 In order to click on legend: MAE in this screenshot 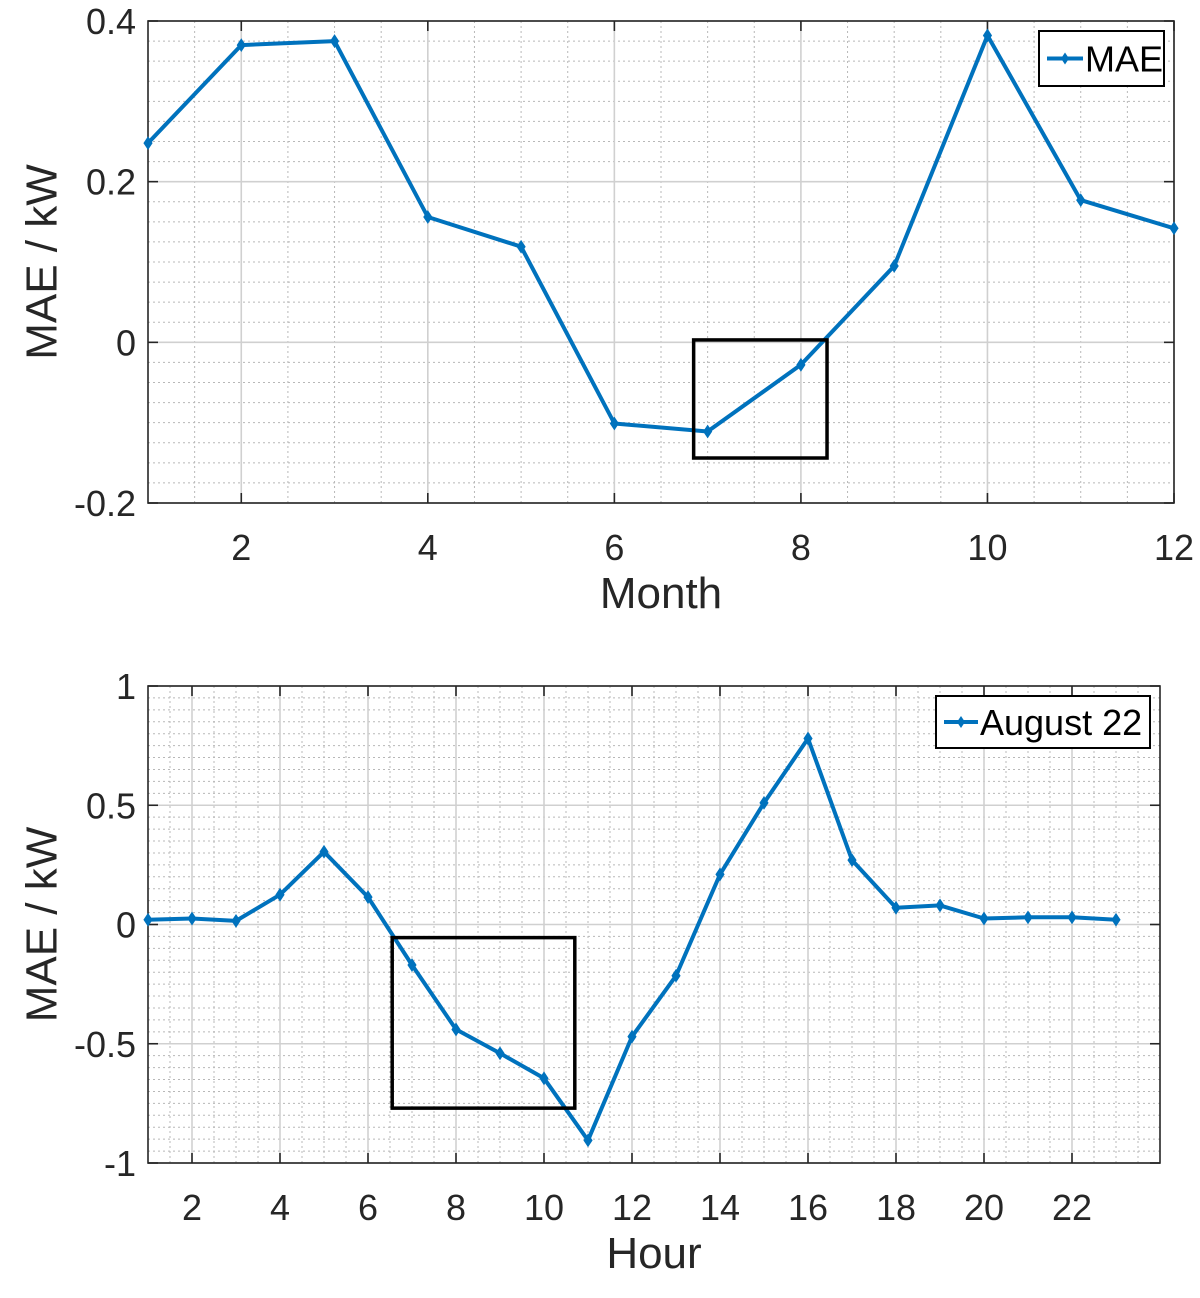, I will do `click(1101, 58)`.